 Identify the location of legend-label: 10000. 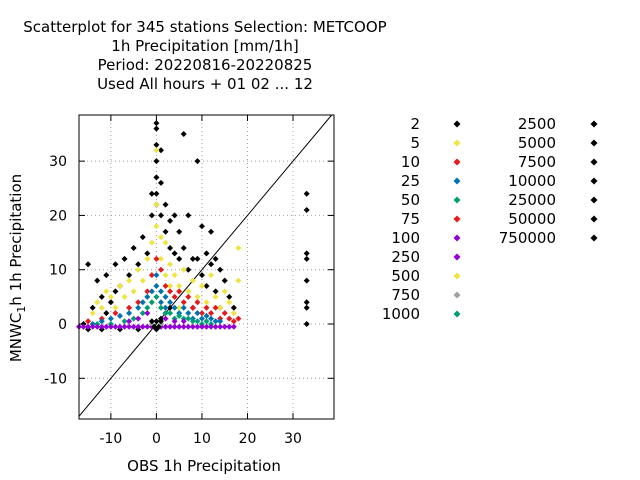
(532, 181).